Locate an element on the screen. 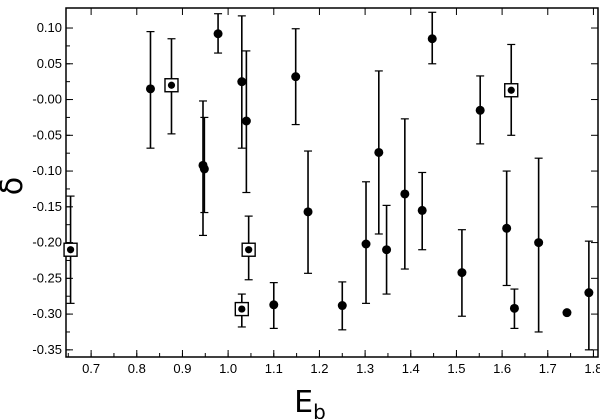  x-tick-label: 1.2 is located at coordinates (319, 368).